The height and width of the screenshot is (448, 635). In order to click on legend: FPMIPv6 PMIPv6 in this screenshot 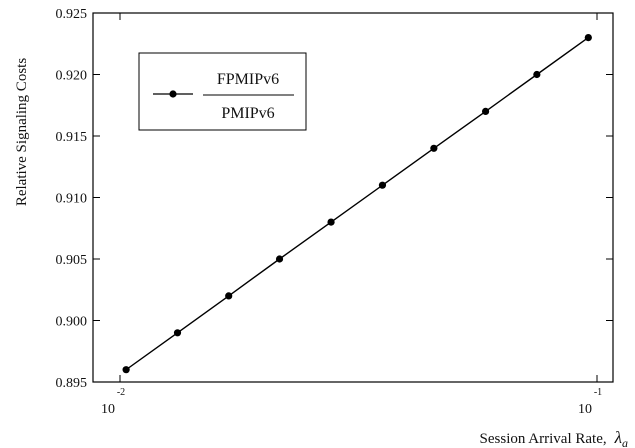, I will do `click(222, 91)`.